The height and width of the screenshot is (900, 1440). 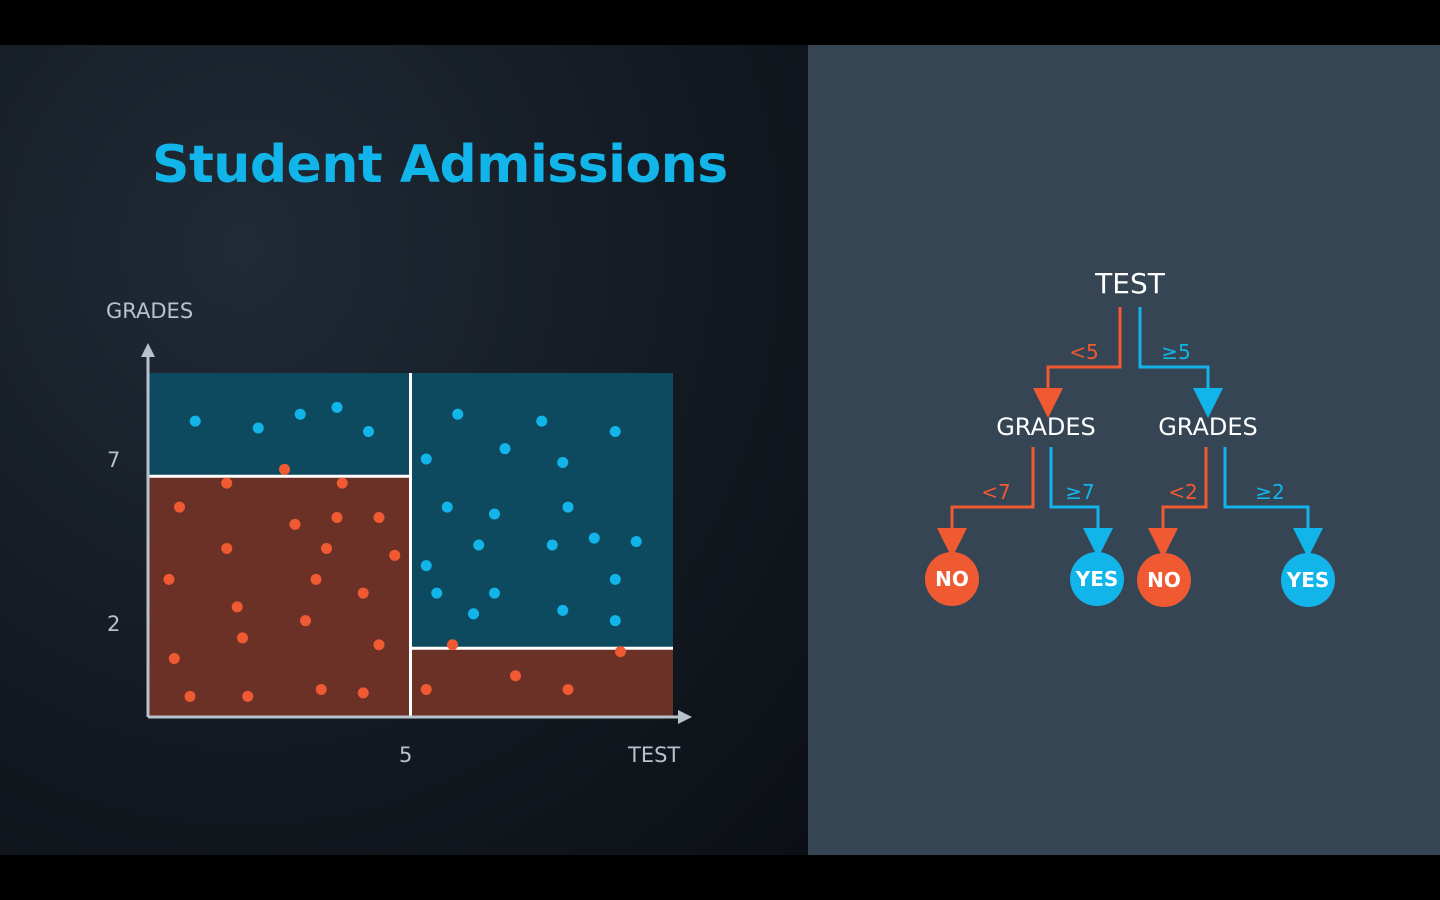 I want to click on edge-root-left, so click(x=1077, y=362).